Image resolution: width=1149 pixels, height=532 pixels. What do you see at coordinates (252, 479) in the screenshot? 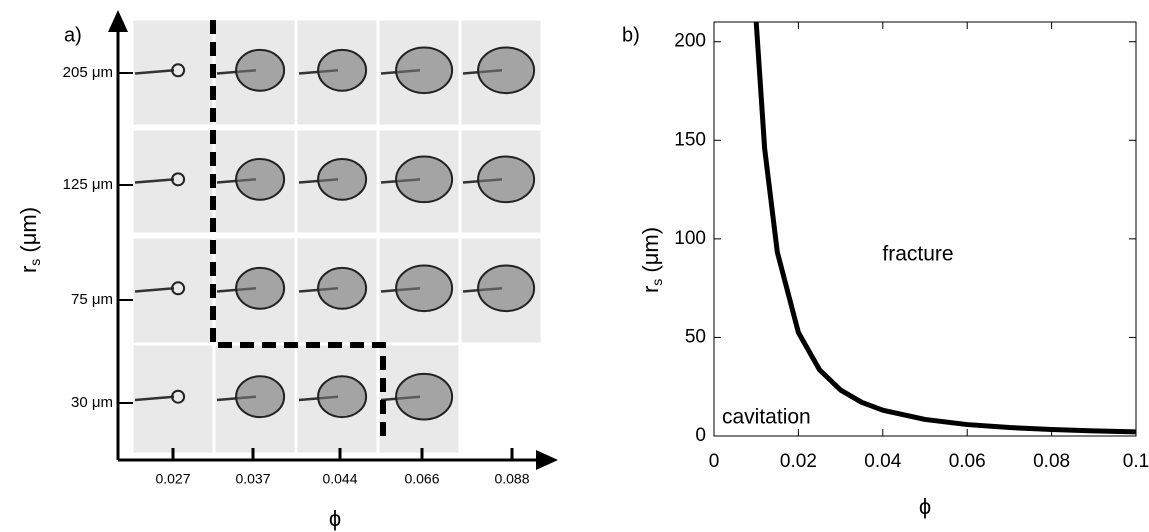
I see `x-tick-label: 0.037` at bounding box center [252, 479].